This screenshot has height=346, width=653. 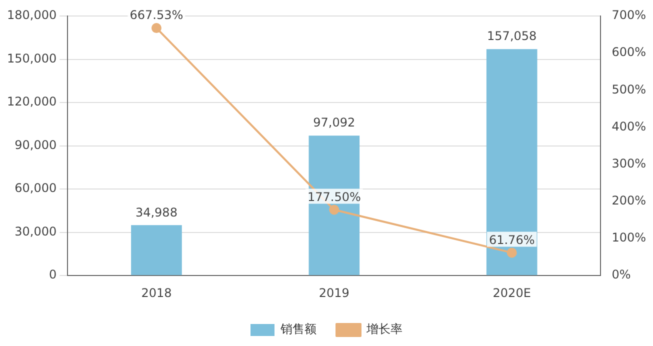 I want to click on y2-tick-label: 700%, so click(x=629, y=15).